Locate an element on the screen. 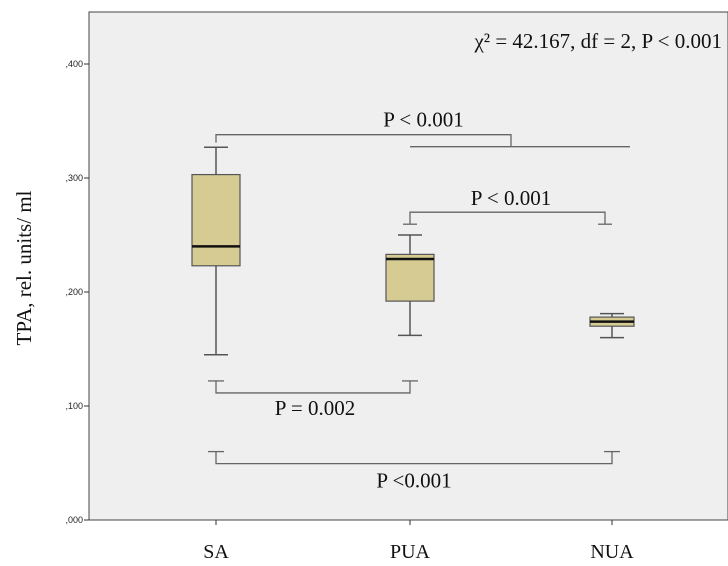 This screenshot has width=728, height=566. y-axis-label: TPA, rel. units/ ml is located at coordinates (24, 267).